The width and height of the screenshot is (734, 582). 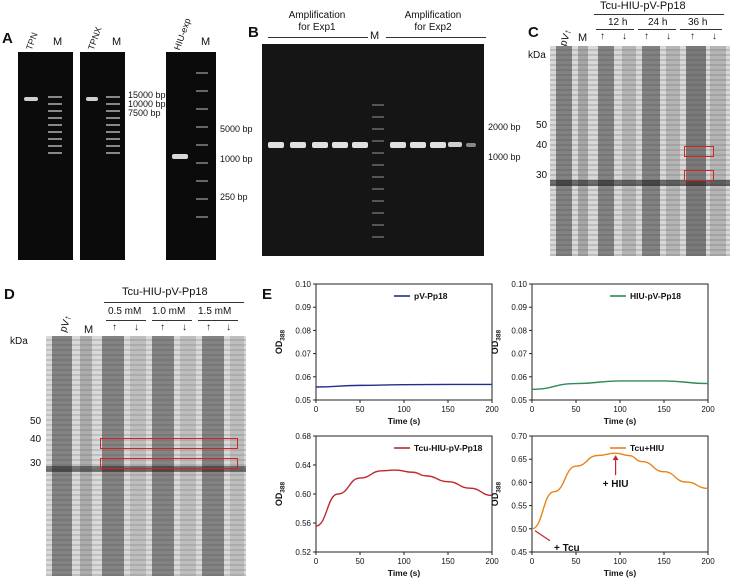 I want to click on band-b6, so click(x=398, y=145).